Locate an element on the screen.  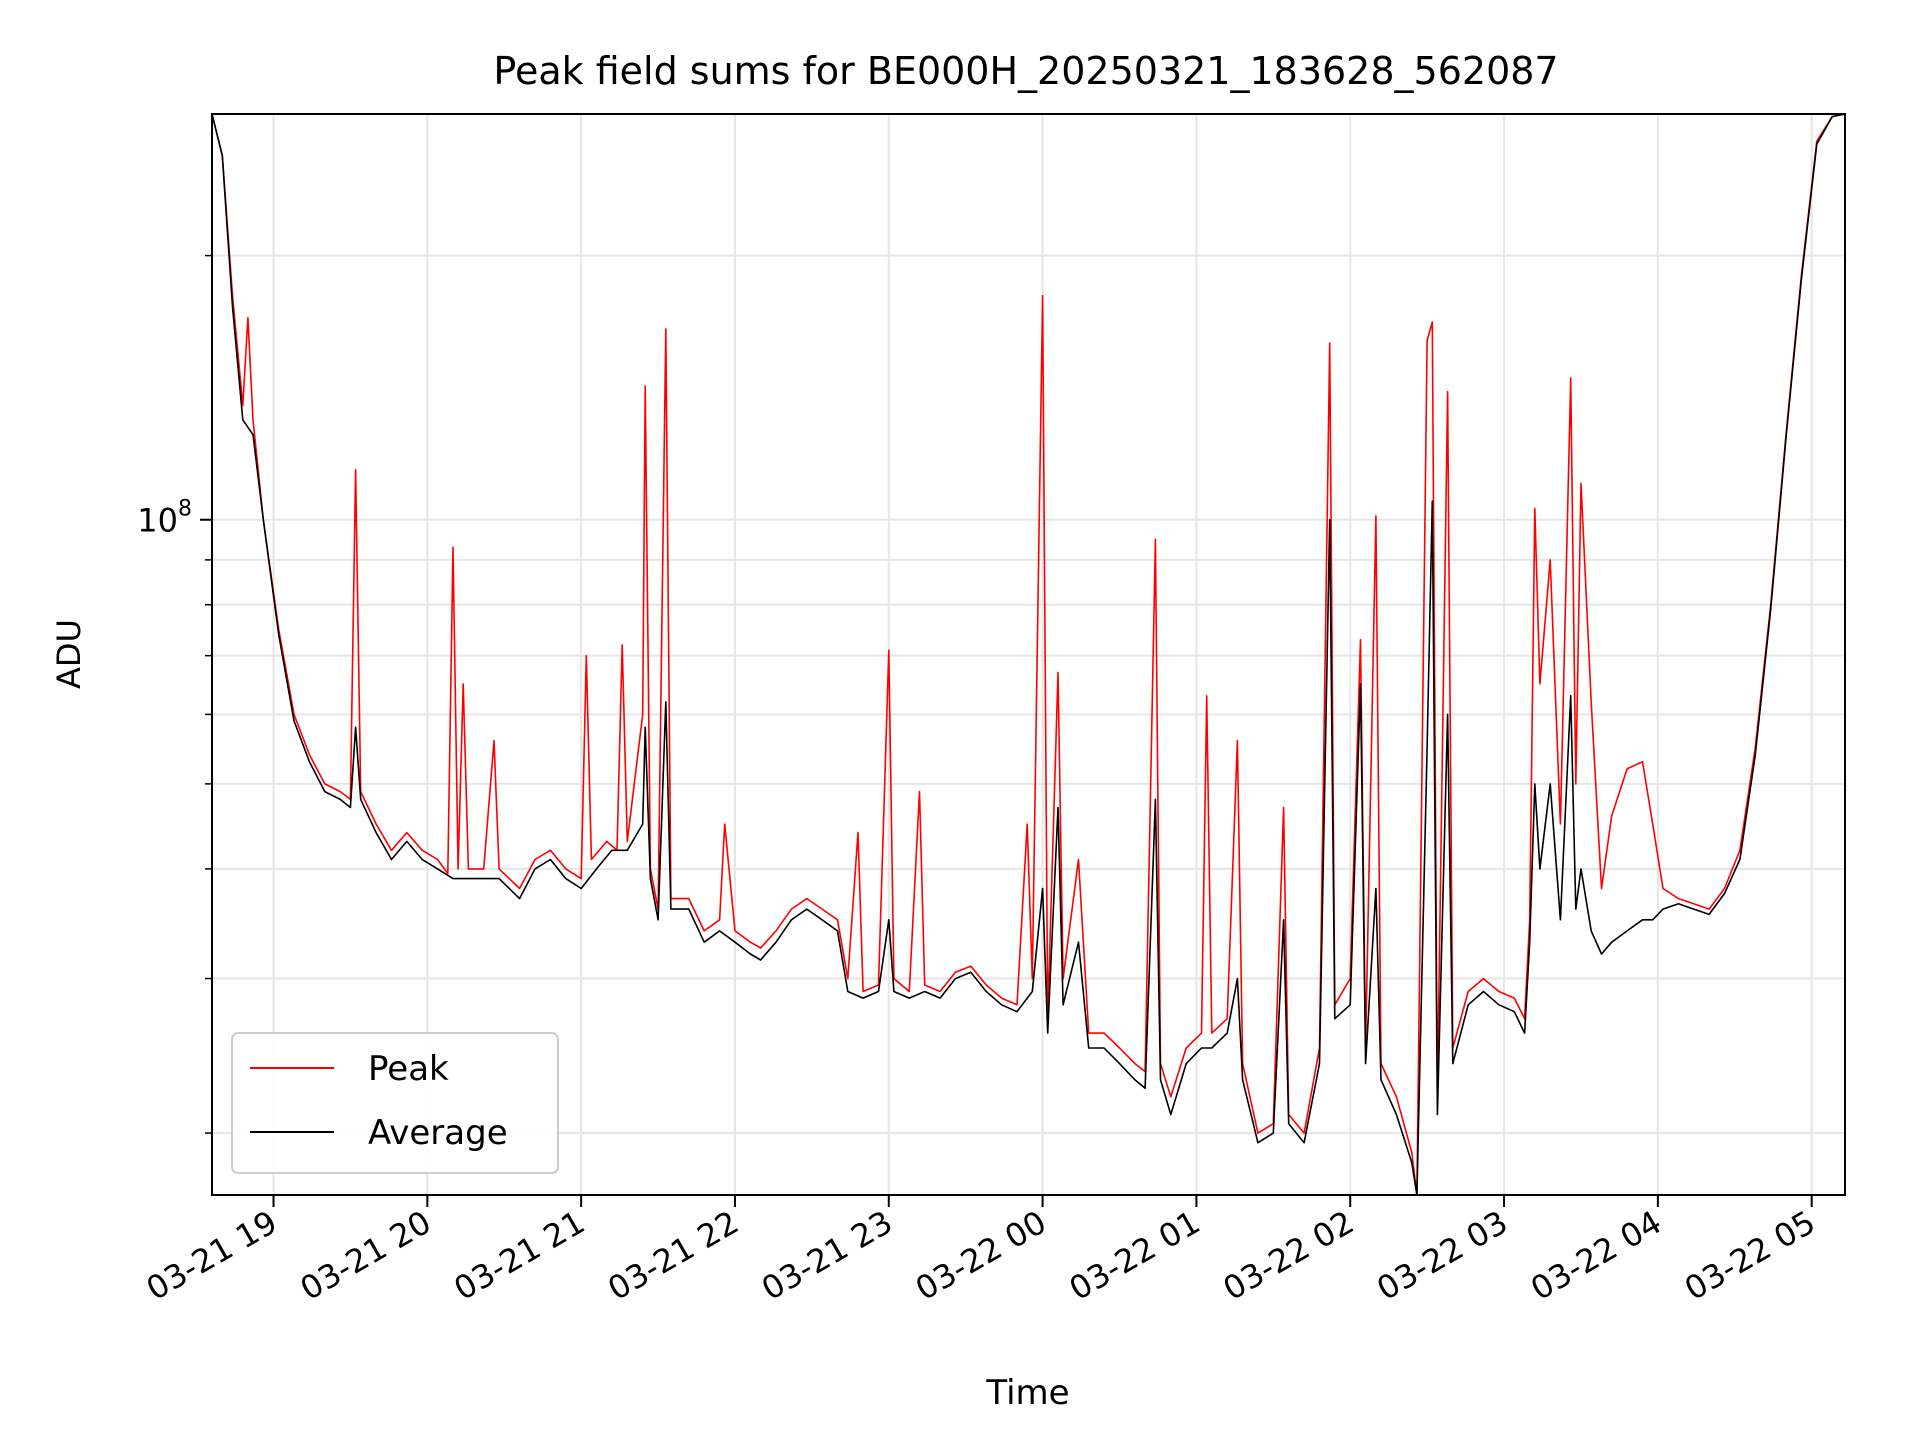
legend-peak-label: Peak is located at coordinates (408, 1069).